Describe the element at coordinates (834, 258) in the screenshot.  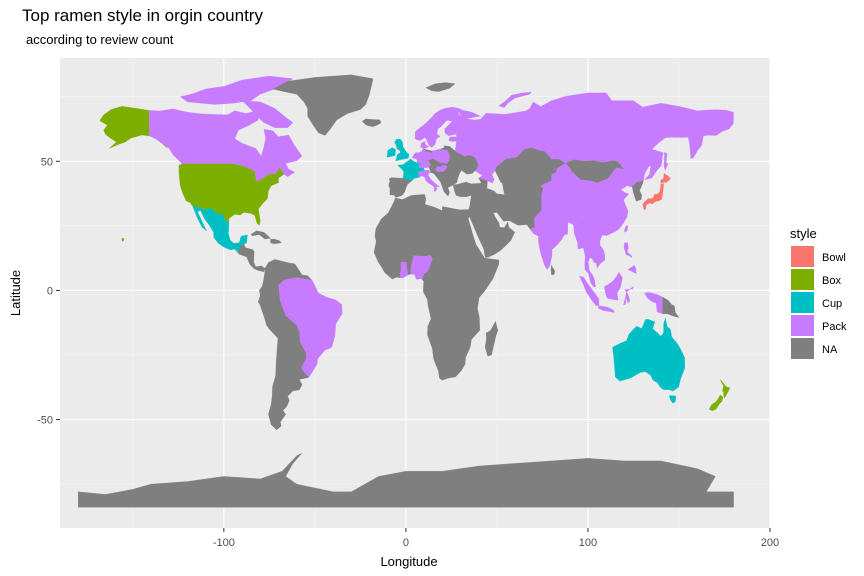
I see `legend-label-bowl: Bowl` at that location.